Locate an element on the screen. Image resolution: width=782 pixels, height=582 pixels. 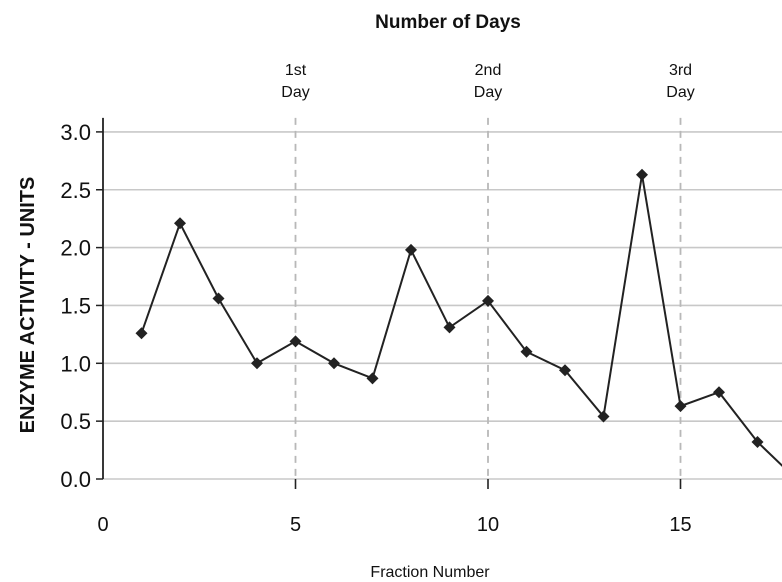
x-tick-label: 5 is located at coordinates (295, 525).